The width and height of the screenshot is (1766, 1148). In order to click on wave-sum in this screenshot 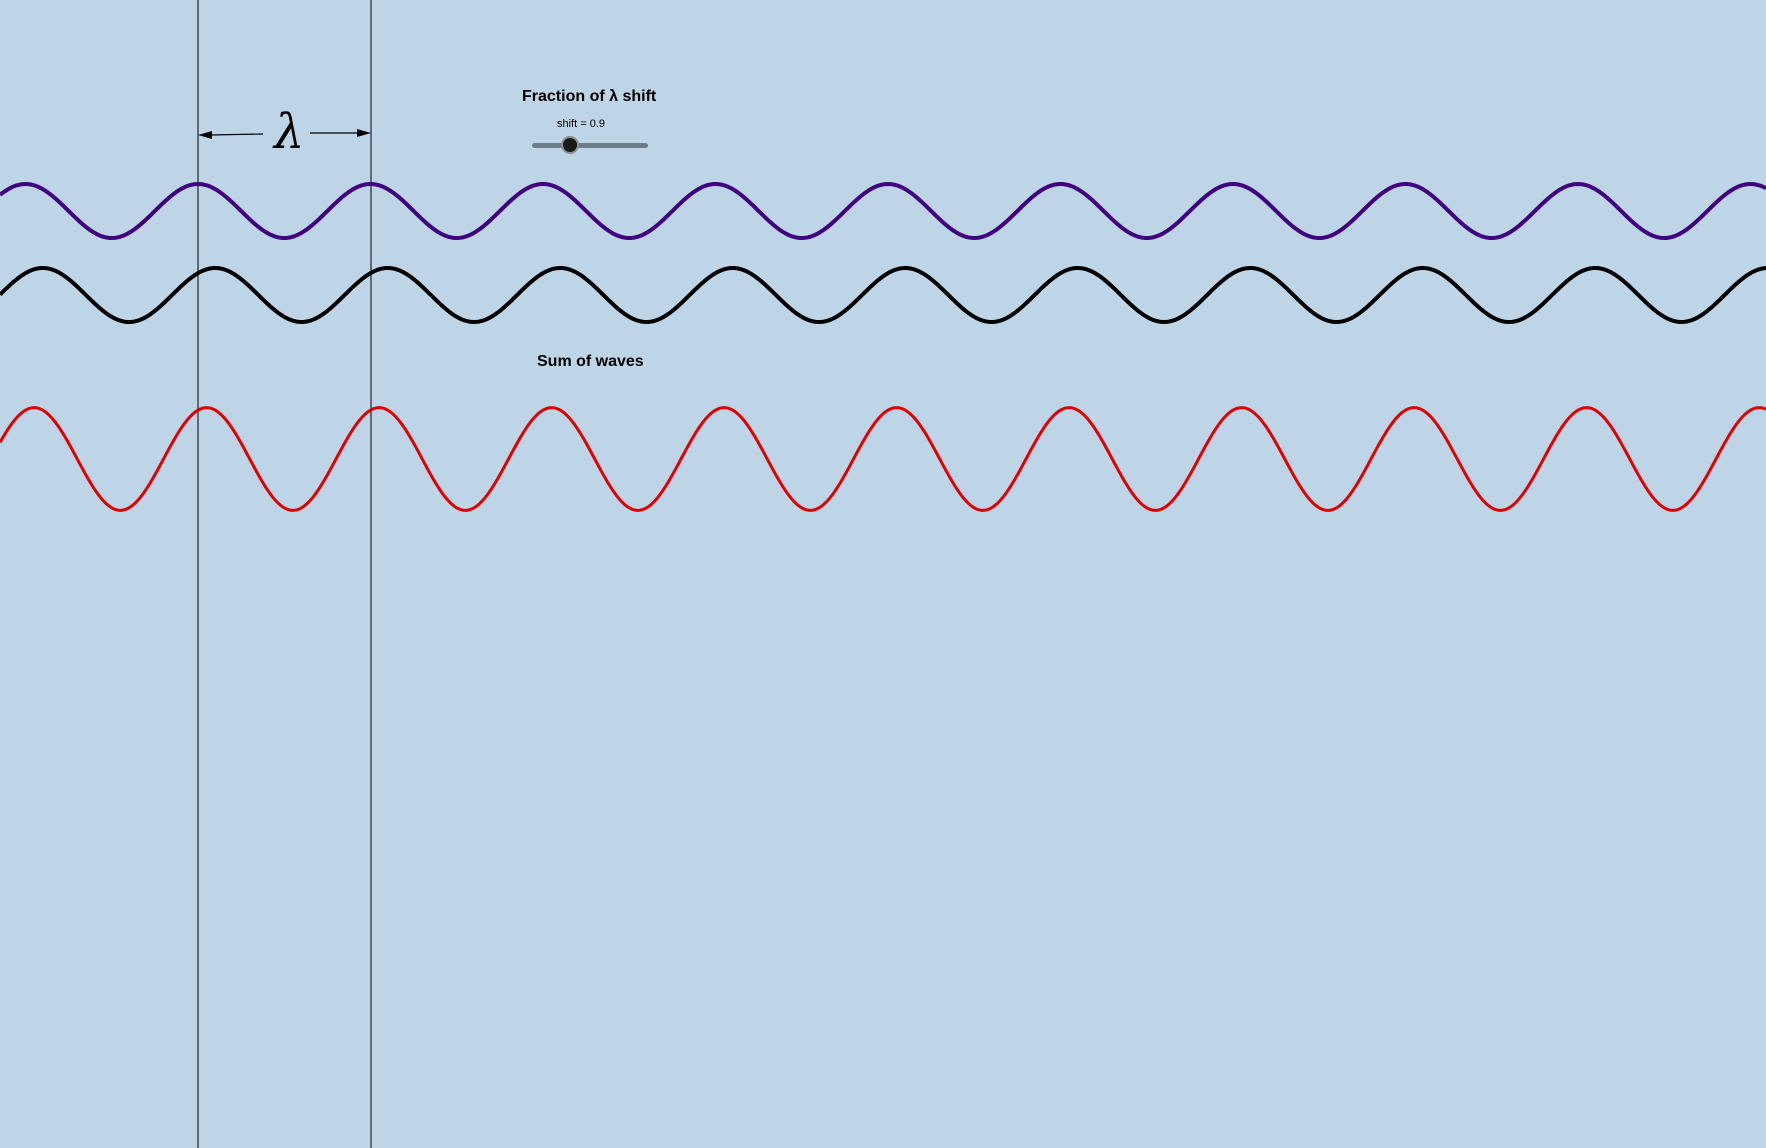, I will do `click(883, 459)`.